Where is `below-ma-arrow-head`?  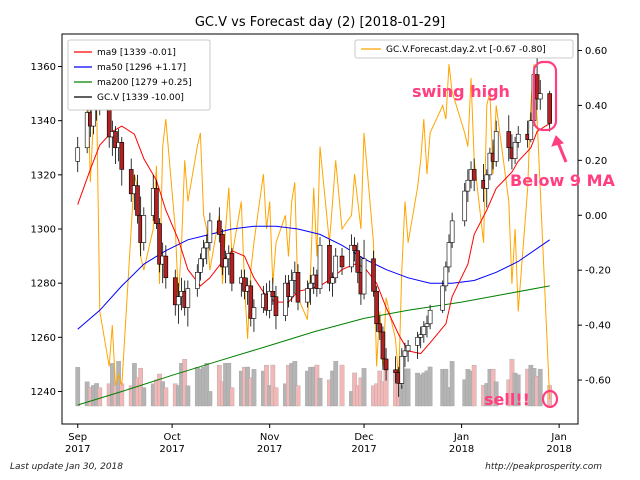 below-ma-arrow-head is located at coordinates (557, 141).